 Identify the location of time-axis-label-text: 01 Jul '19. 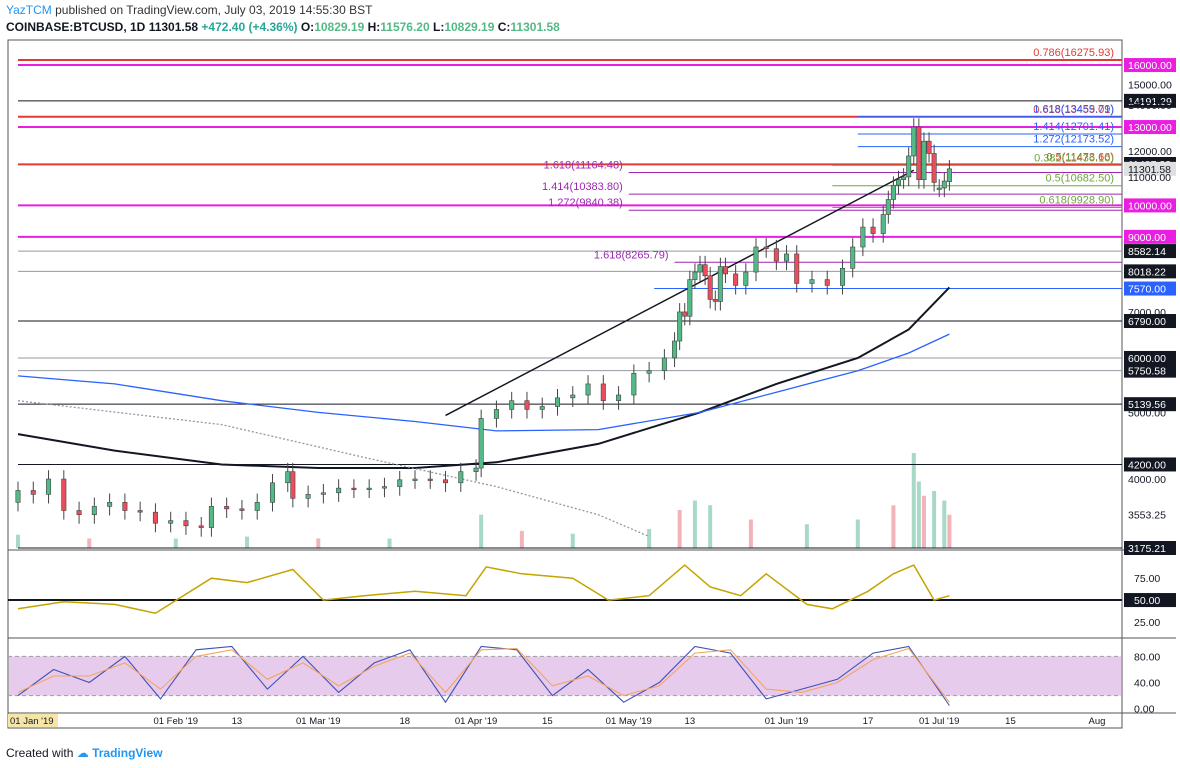
(939, 721).